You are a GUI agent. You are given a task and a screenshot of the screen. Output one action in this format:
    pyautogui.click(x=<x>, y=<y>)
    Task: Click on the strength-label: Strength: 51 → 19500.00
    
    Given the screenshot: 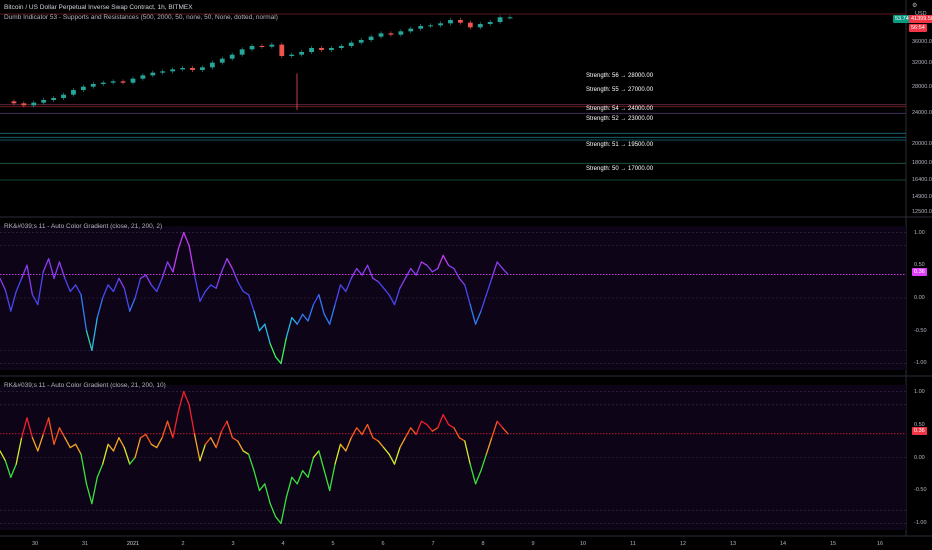 What is the action you would take?
    pyautogui.click(x=620, y=145)
    